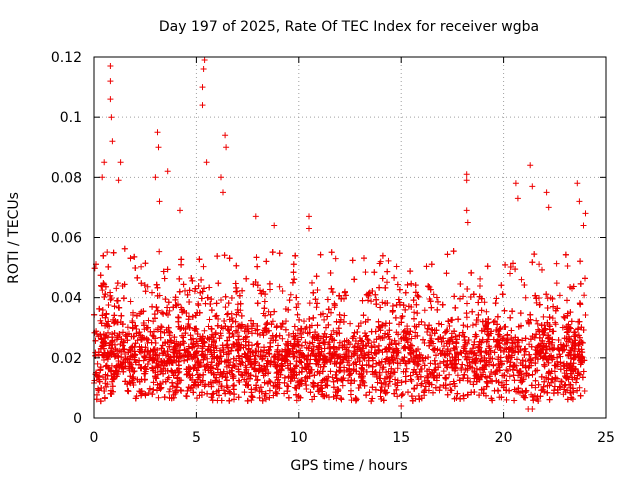 The image size is (640, 480). What do you see at coordinates (66, 178) in the screenshot?
I see `y-tick-label: 0.08` at bounding box center [66, 178].